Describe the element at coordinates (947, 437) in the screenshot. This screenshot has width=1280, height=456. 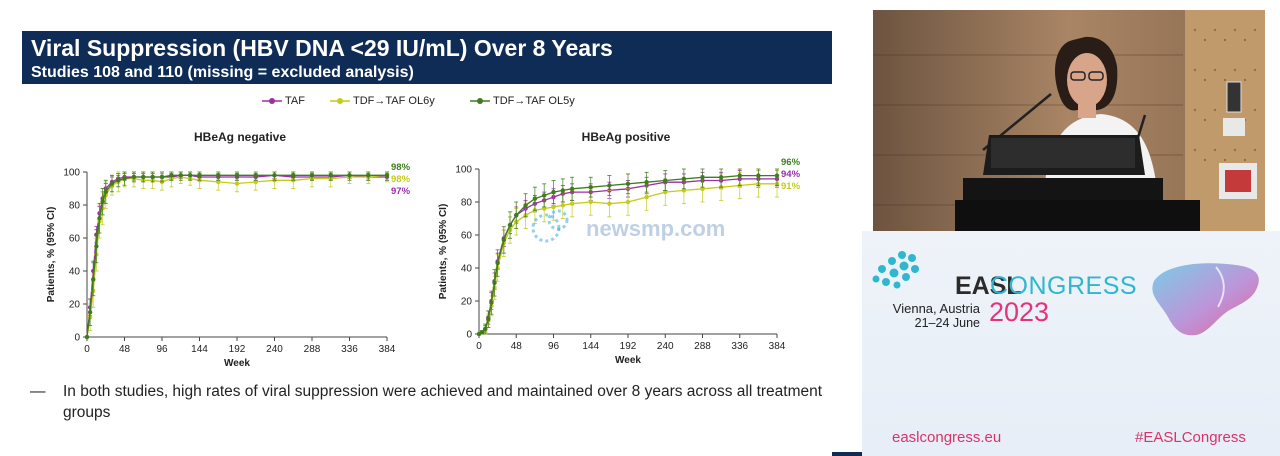
I see `congress-website: easlcongress.eu` at that location.